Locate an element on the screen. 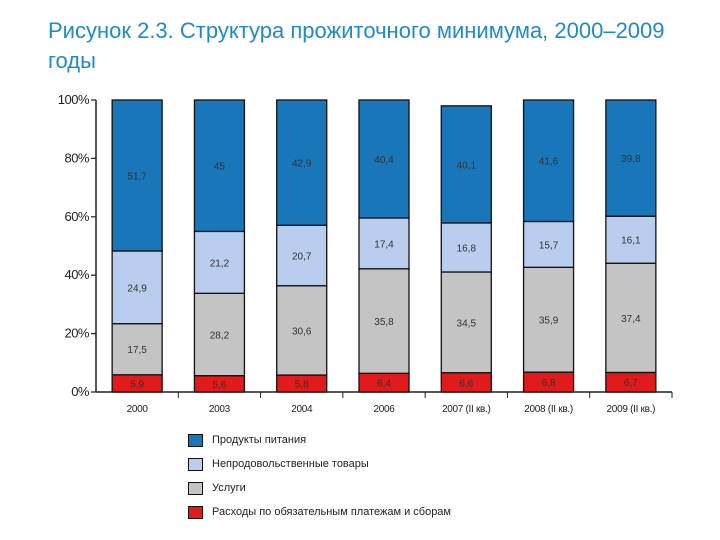 The height and width of the screenshot is (540, 720). legend-swatch-services is located at coordinates (195, 488).